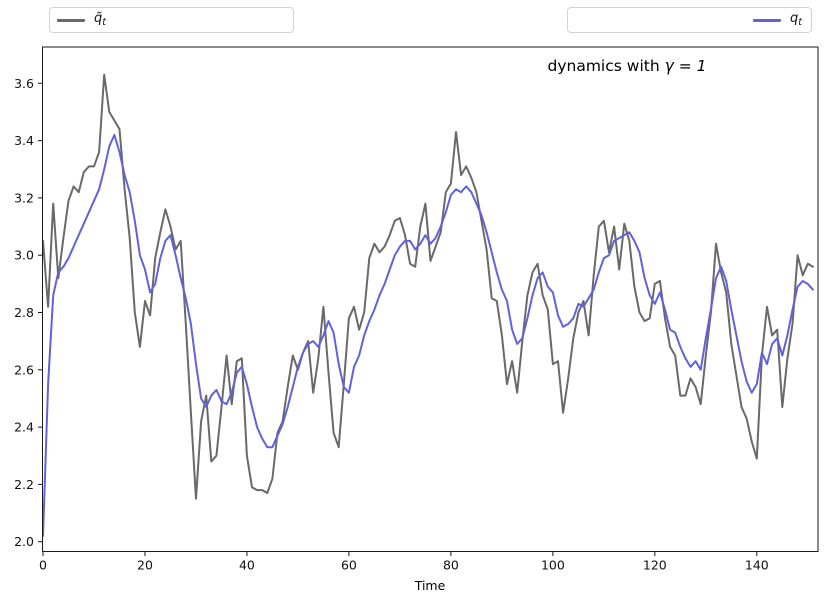 This screenshot has height=604, width=826. I want to click on y-tick-label: 3.4, so click(24, 140).